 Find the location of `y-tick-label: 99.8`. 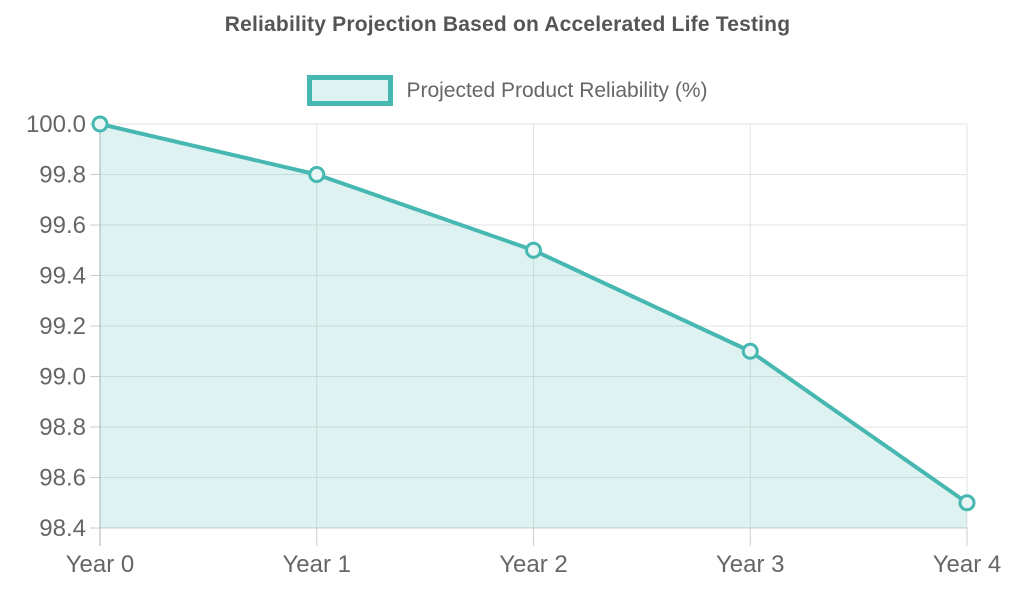

y-tick-label: 99.8 is located at coordinates (62, 175).